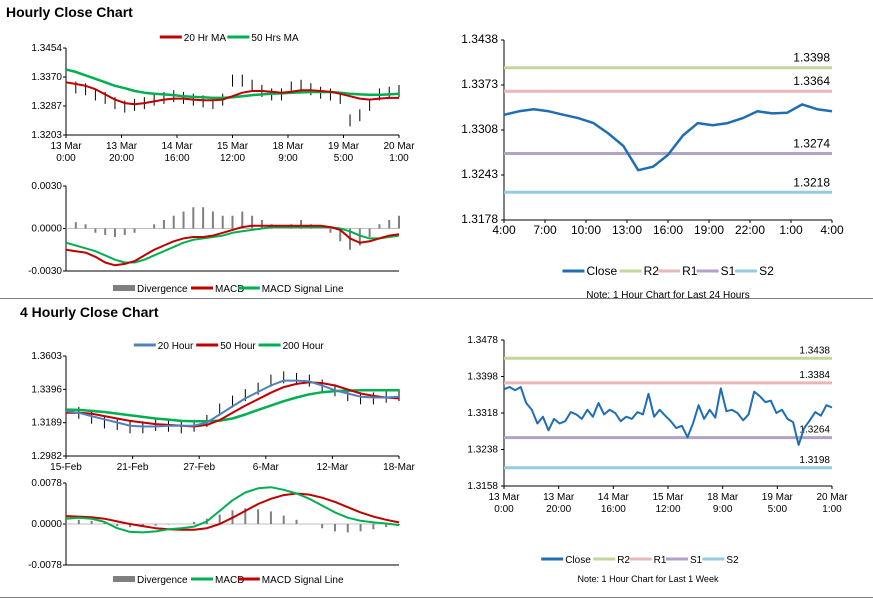 The width and height of the screenshot is (873, 601). I want to click on hourly-macd-y-tick: 0.0000, so click(46, 229).